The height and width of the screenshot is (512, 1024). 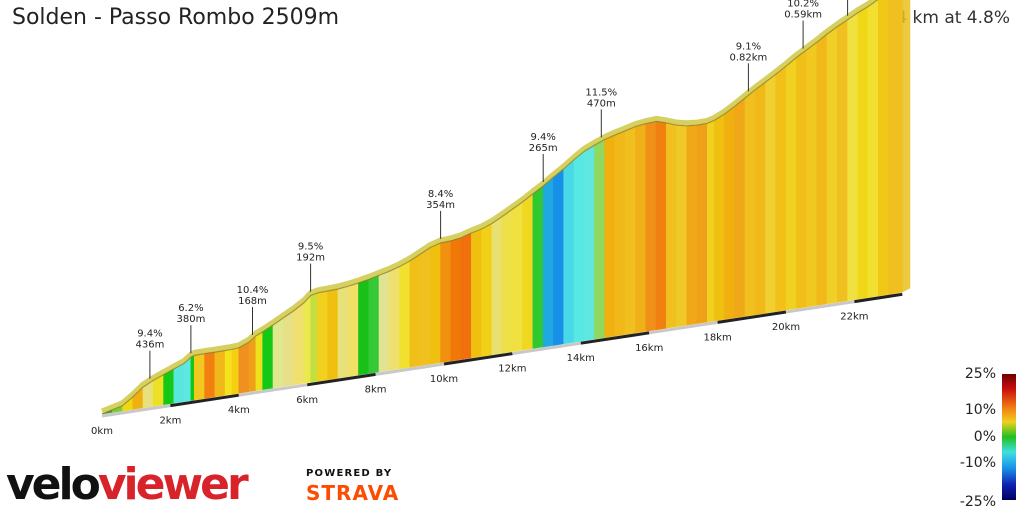 I want to click on annotation-length: 354m, so click(x=440, y=205).